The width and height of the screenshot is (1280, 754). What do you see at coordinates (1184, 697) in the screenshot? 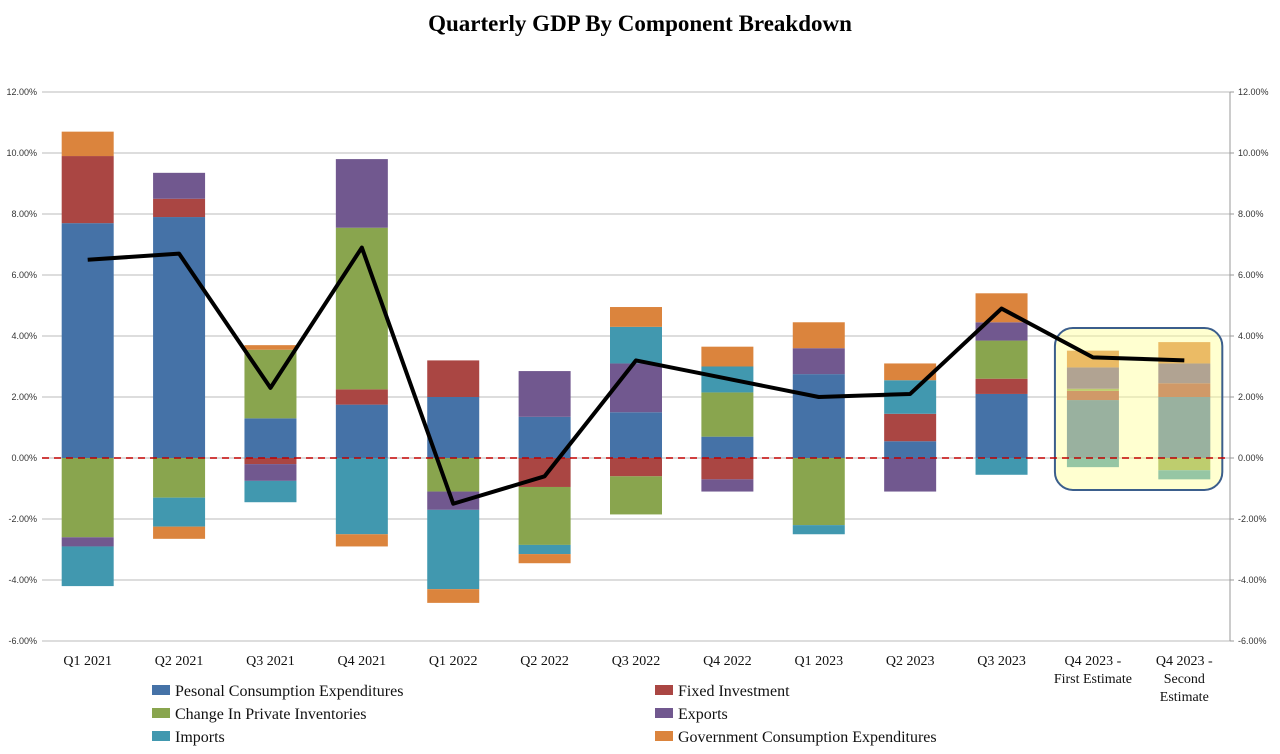
I see `x-tick-label: Estimate` at bounding box center [1184, 697].